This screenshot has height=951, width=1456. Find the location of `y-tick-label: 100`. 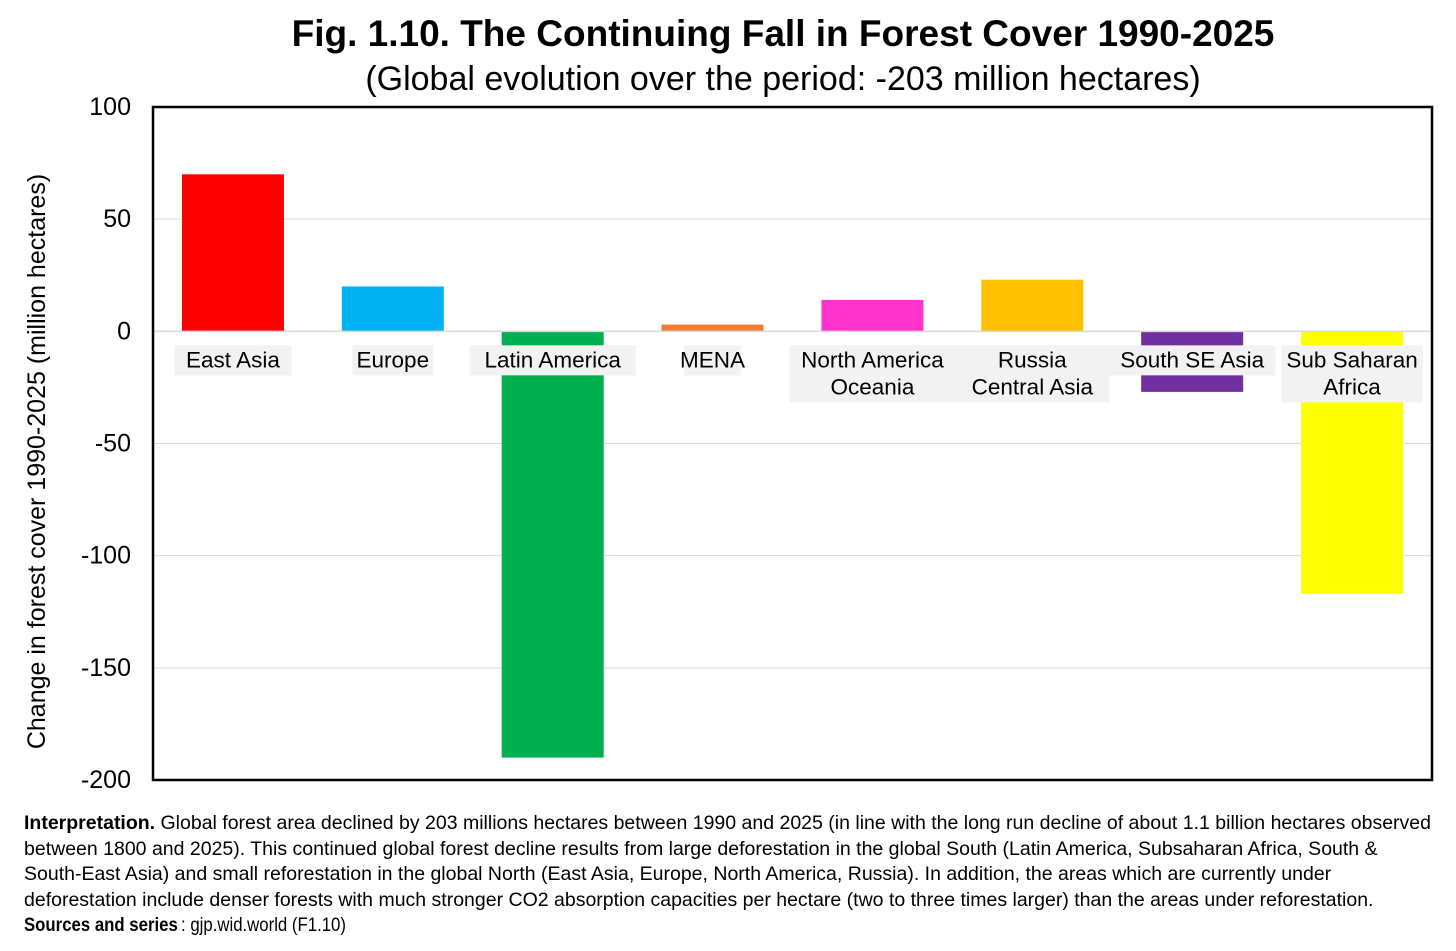

y-tick-label: 100 is located at coordinates (110, 107).